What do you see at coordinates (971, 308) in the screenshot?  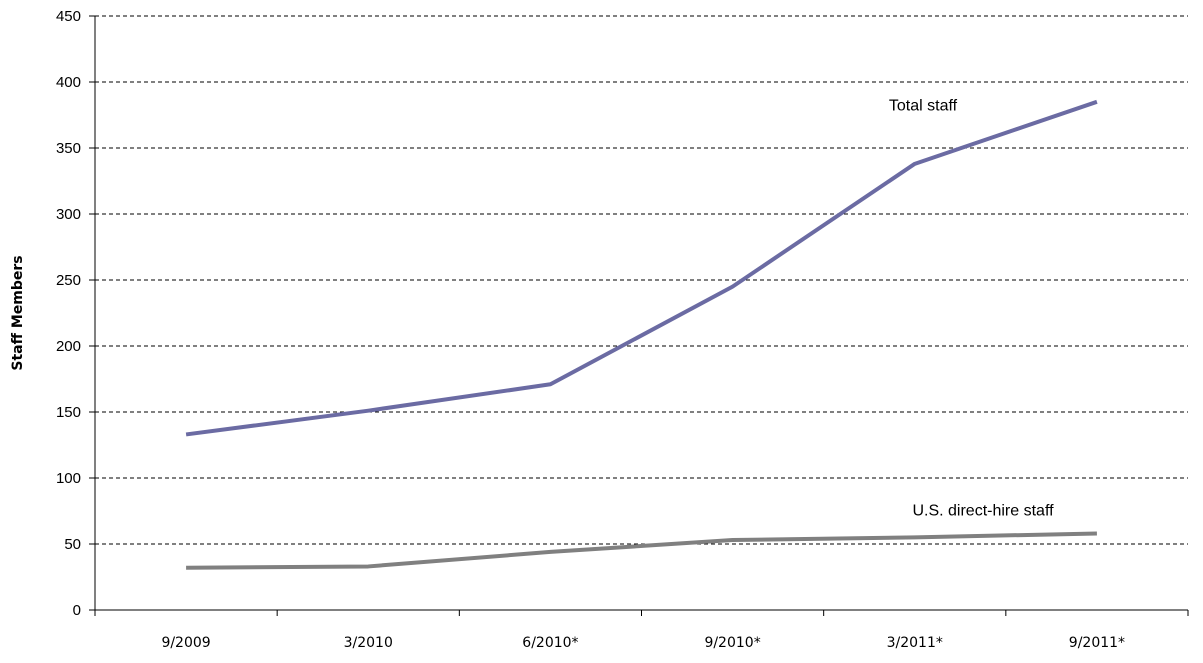 I see `series-labels: Total staff U.S. direct-hire staff` at bounding box center [971, 308].